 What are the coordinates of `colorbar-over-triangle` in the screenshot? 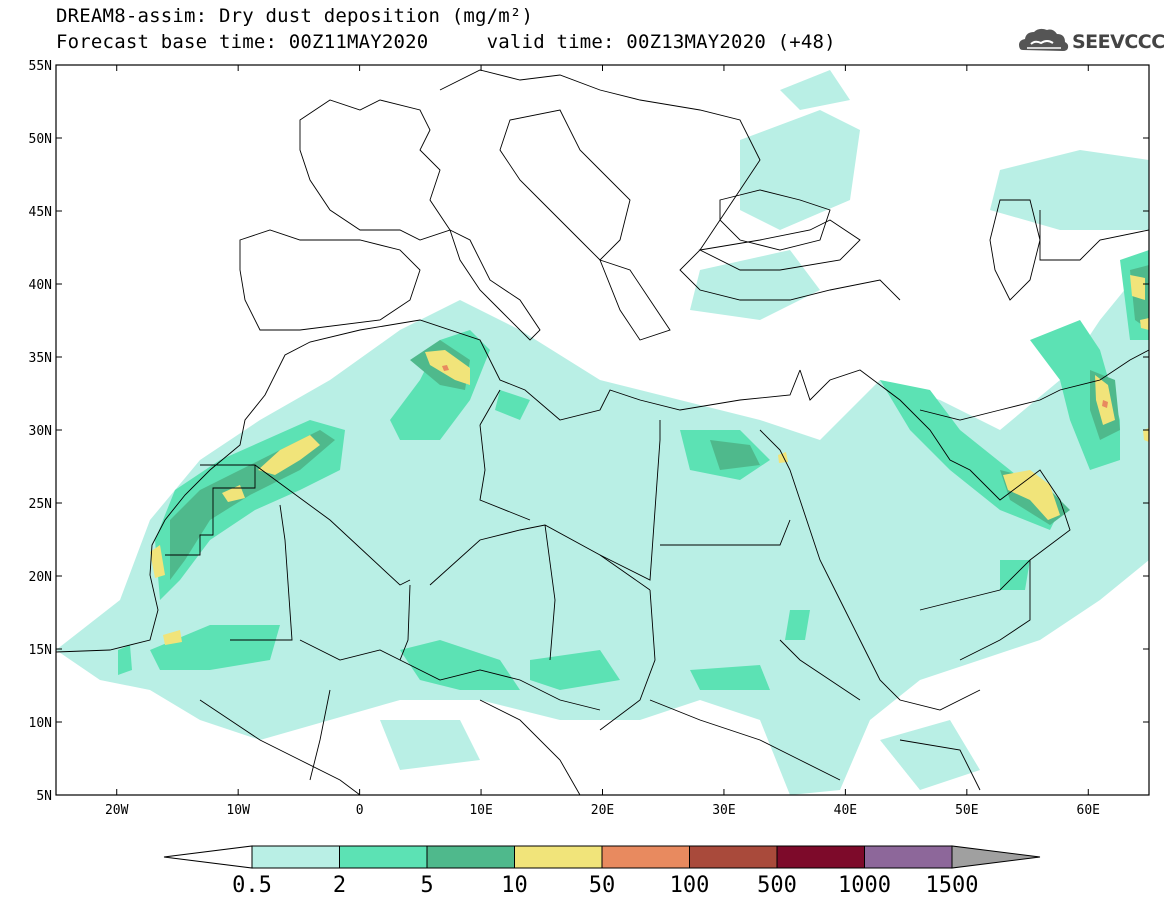 It's located at (996, 857).